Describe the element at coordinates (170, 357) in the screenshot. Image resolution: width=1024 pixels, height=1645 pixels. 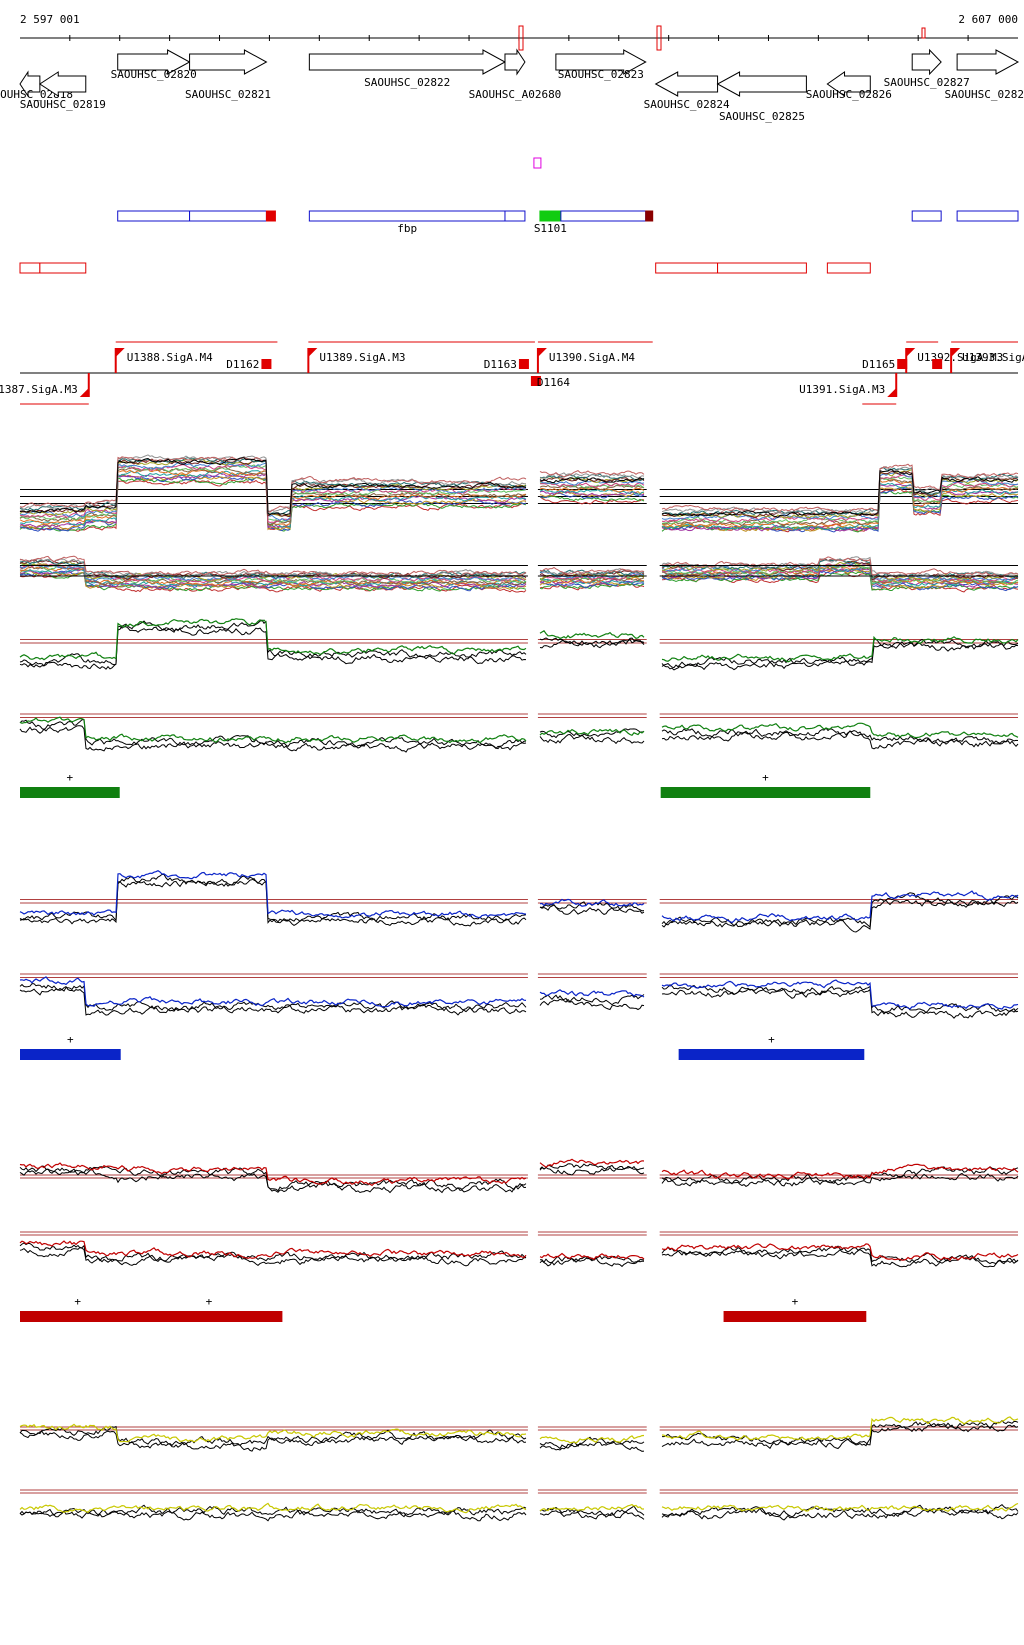
I see `transcript-label: U1388.SigA.M4` at that location.